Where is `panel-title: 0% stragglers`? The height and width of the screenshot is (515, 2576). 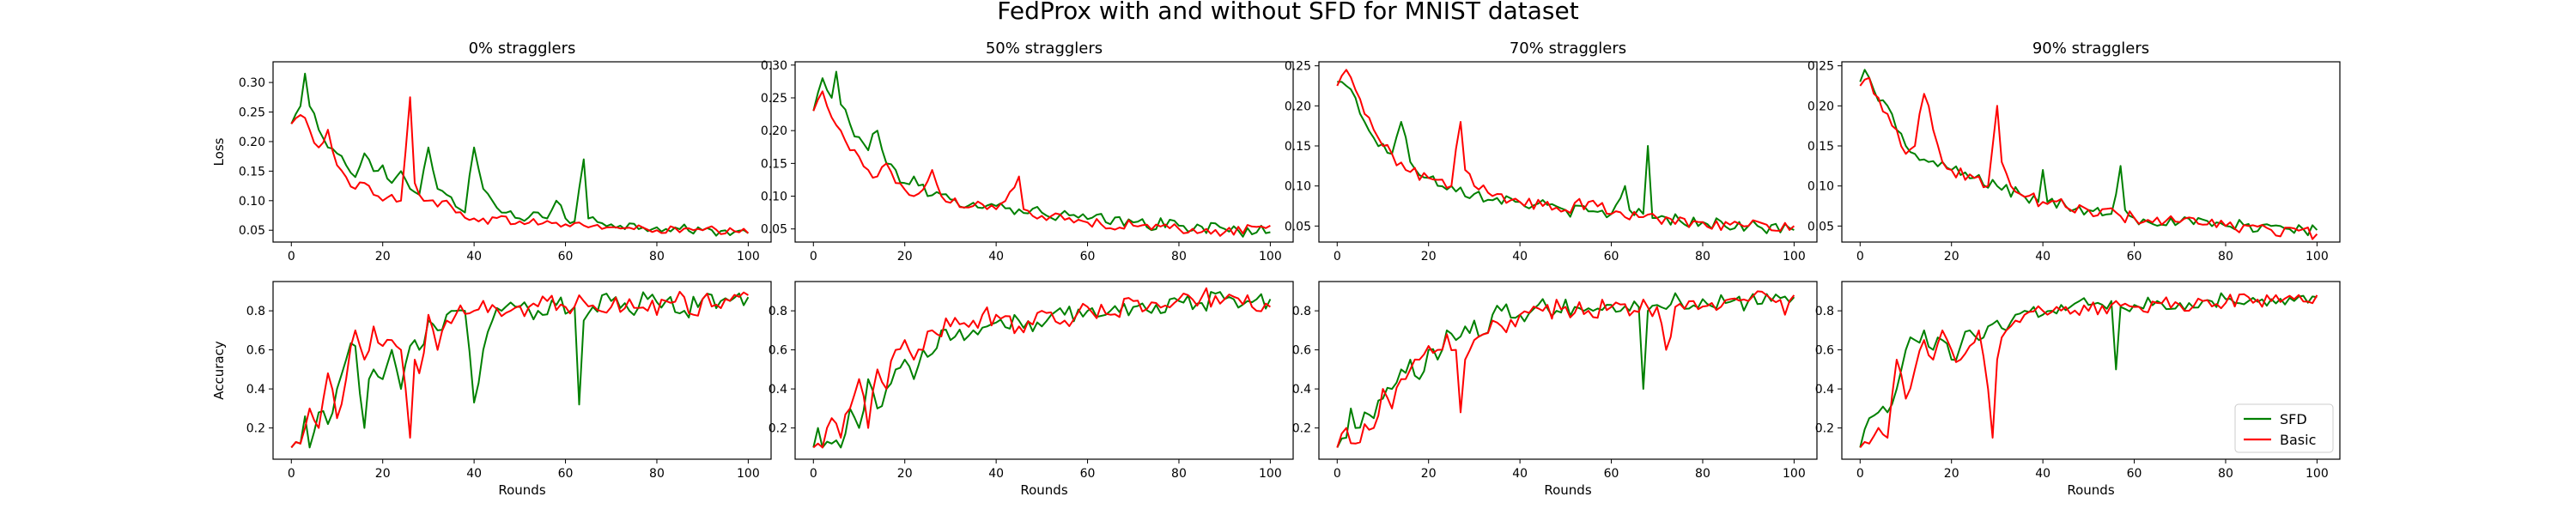
panel-title: 0% stragglers is located at coordinates (522, 48).